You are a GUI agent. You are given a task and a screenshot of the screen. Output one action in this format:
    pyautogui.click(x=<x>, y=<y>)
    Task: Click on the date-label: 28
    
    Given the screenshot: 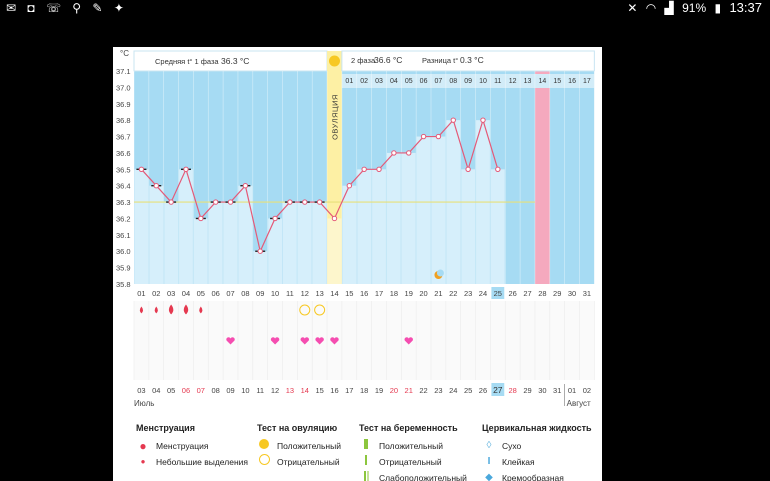 What is the action you would take?
    pyautogui.click(x=513, y=390)
    